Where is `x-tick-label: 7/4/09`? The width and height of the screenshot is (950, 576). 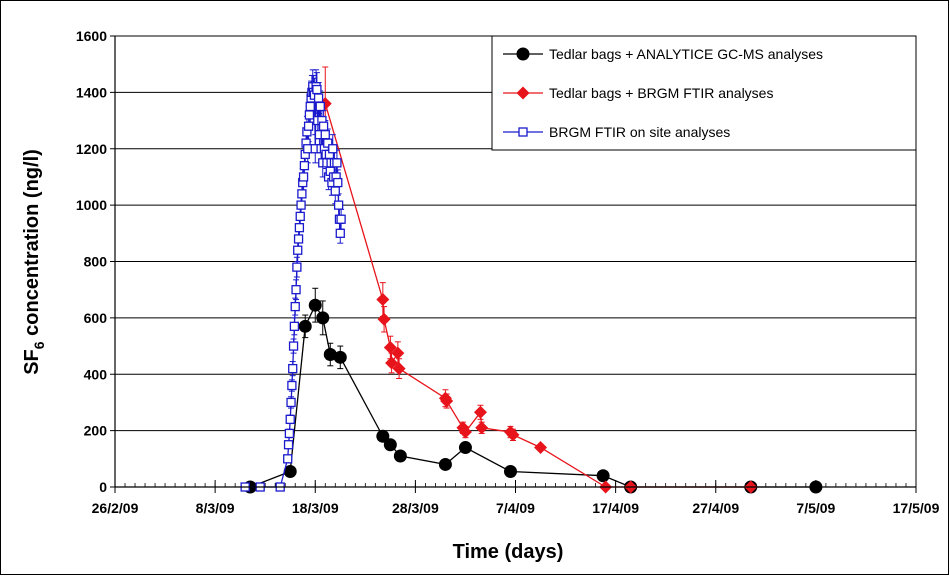 x-tick-label: 7/4/09 is located at coordinates (515, 508).